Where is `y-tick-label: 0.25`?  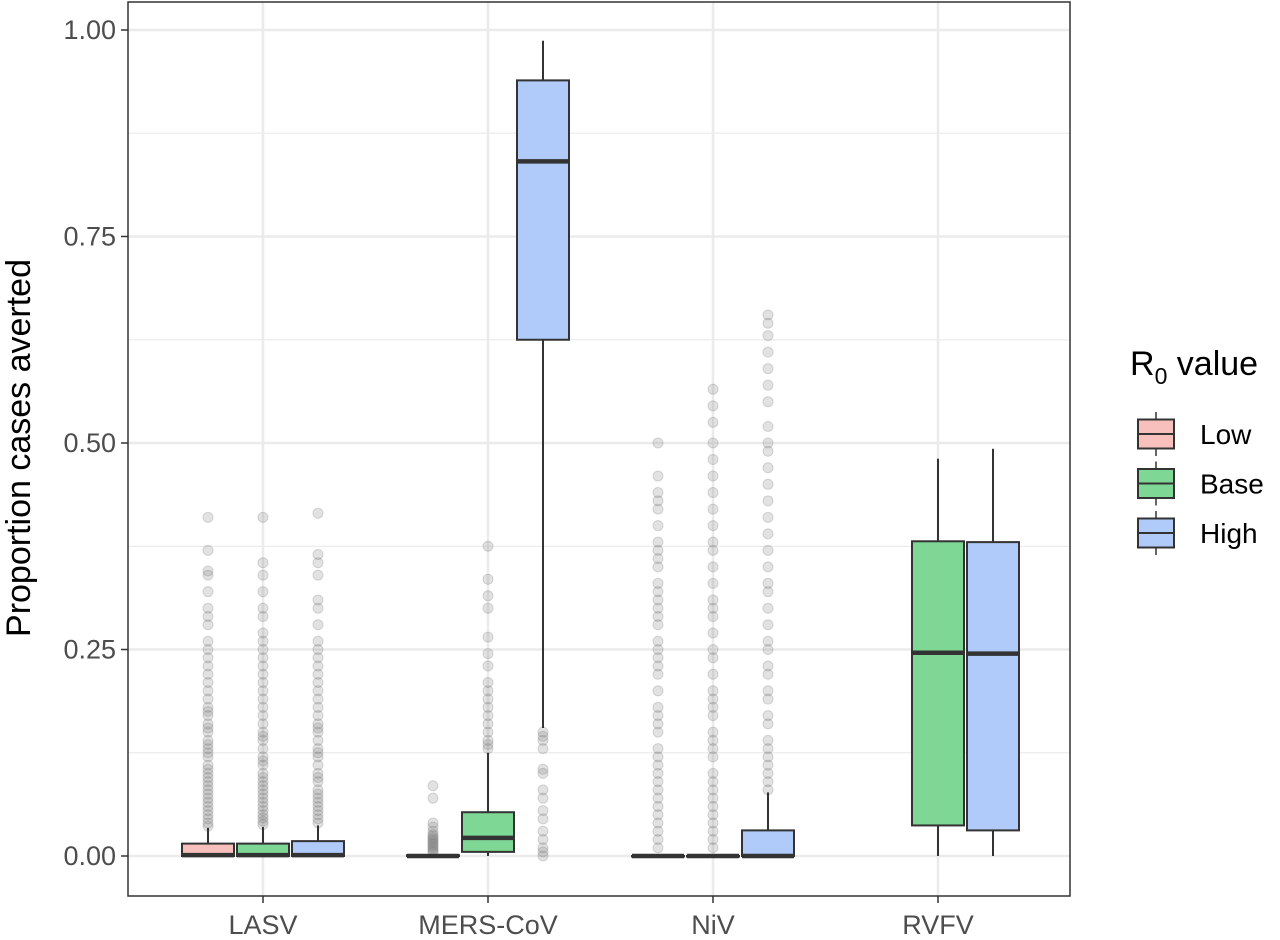 y-tick-label: 0.25 is located at coordinates (89, 650).